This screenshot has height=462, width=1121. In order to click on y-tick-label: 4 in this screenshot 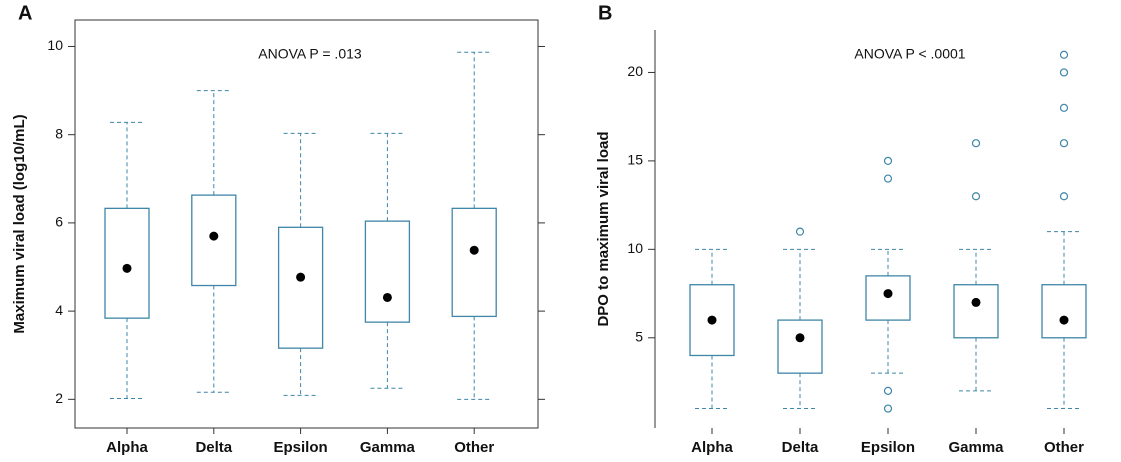, I will do `click(59, 310)`.